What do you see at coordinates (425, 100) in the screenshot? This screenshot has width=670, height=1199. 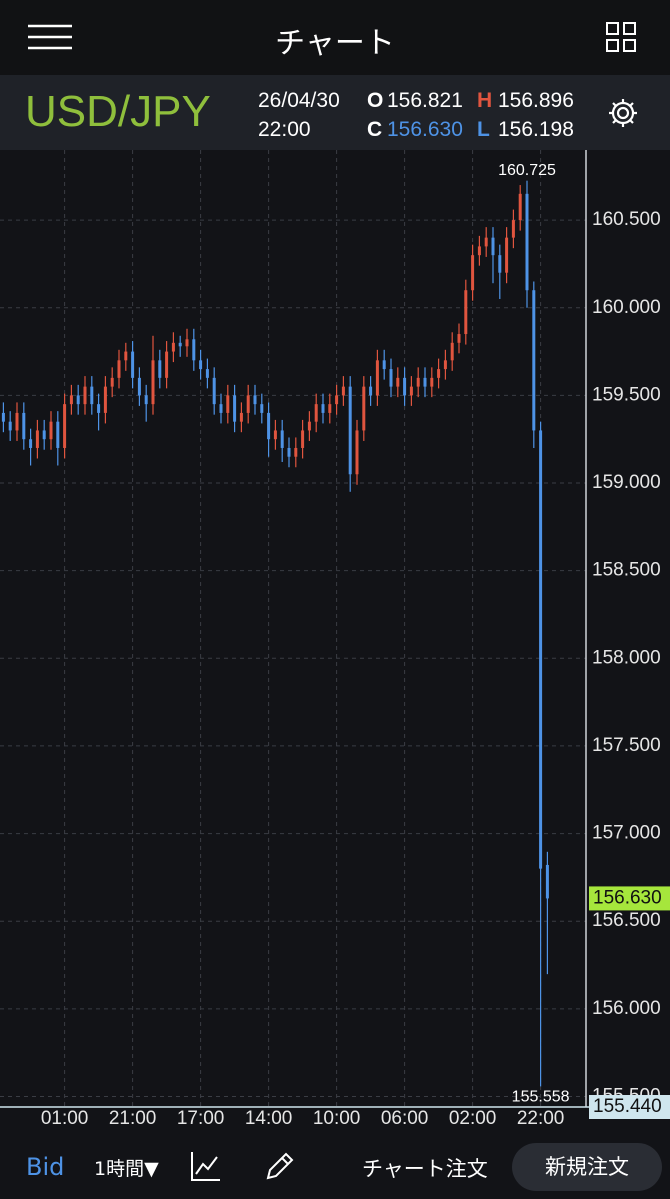 I see `open-value: 156.821` at bounding box center [425, 100].